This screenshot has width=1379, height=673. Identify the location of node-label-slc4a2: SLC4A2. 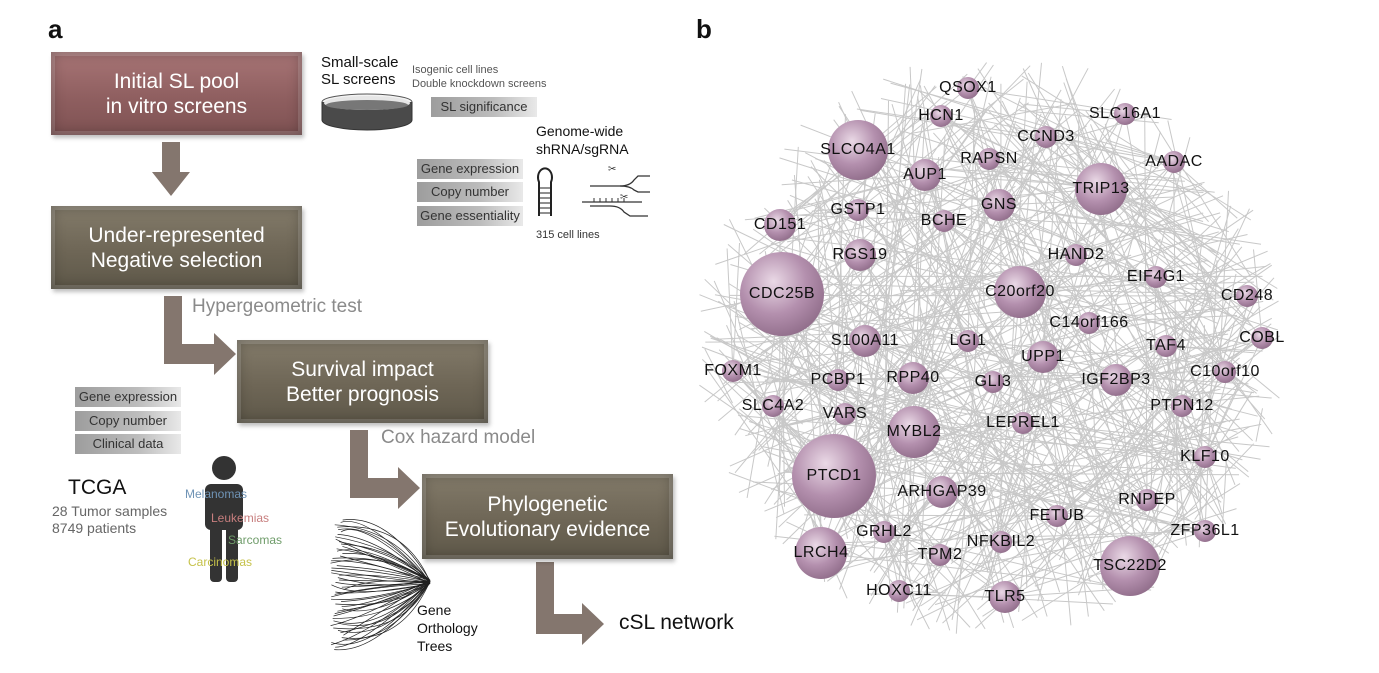
(773, 405).